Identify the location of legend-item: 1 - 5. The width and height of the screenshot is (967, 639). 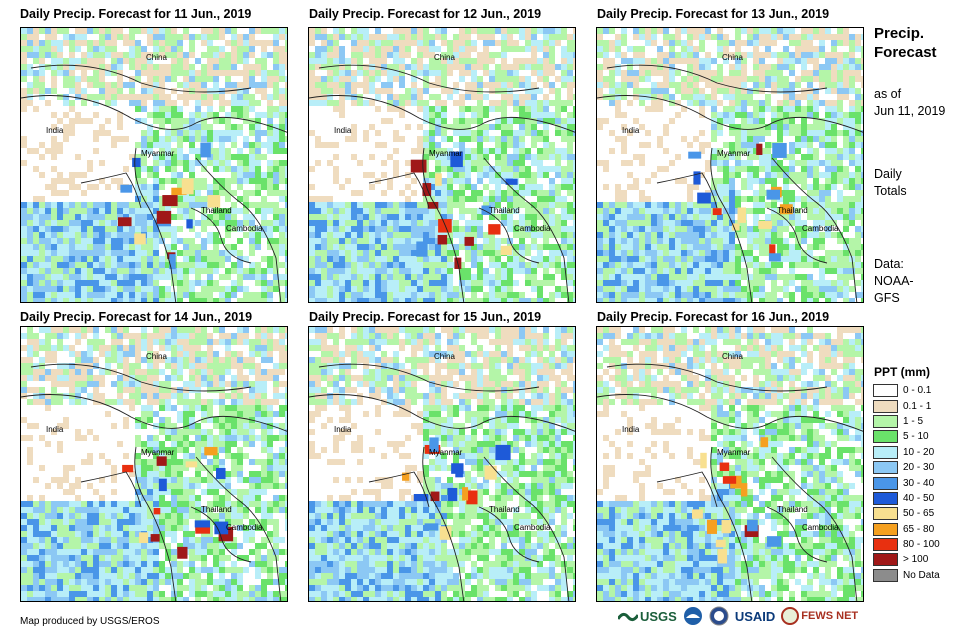
(906, 421).